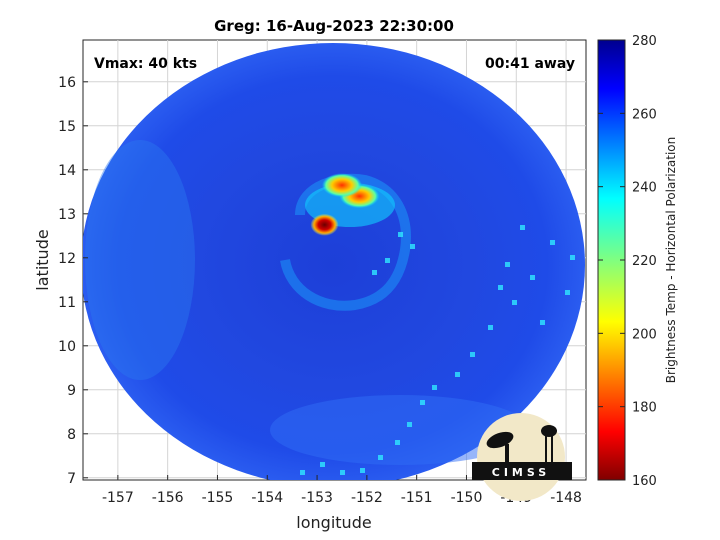 The width and height of the screenshot is (720, 540). What do you see at coordinates (530, 64) in the screenshot?
I see `time-away-annotation: 00:41 away` at bounding box center [530, 64].